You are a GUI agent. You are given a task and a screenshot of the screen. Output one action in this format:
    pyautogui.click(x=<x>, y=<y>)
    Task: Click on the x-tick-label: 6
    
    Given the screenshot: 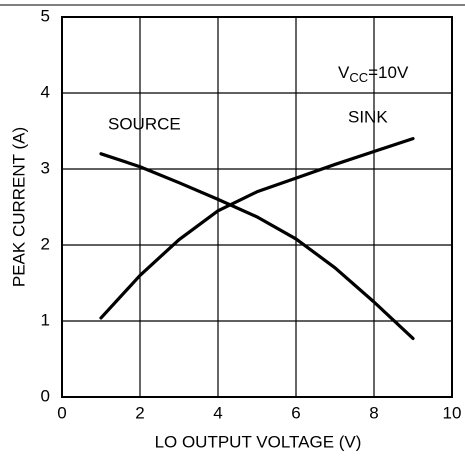 What is the action you would take?
    pyautogui.click(x=295, y=412)
    